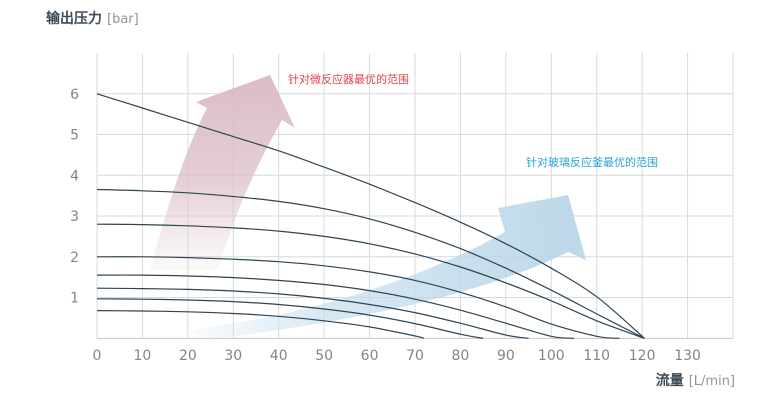 Image resolution: width=760 pixels, height=405 pixels. Describe the element at coordinates (74, 18) in the screenshot. I see `y-axis-label: 输出压力` at that location.